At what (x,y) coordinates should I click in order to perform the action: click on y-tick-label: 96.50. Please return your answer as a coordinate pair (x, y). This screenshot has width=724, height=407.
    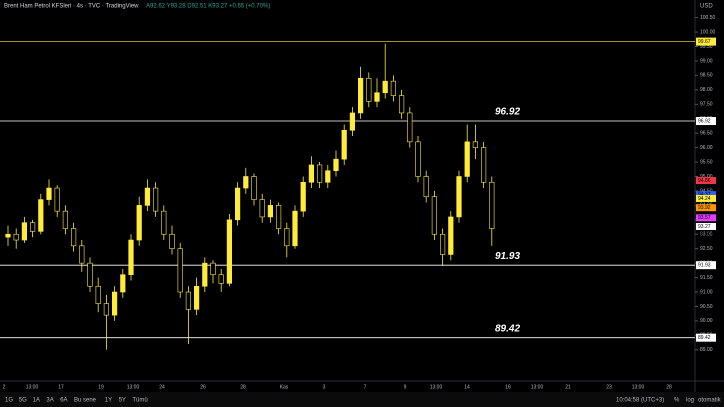
    Looking at the image, I should click on (706, 133).